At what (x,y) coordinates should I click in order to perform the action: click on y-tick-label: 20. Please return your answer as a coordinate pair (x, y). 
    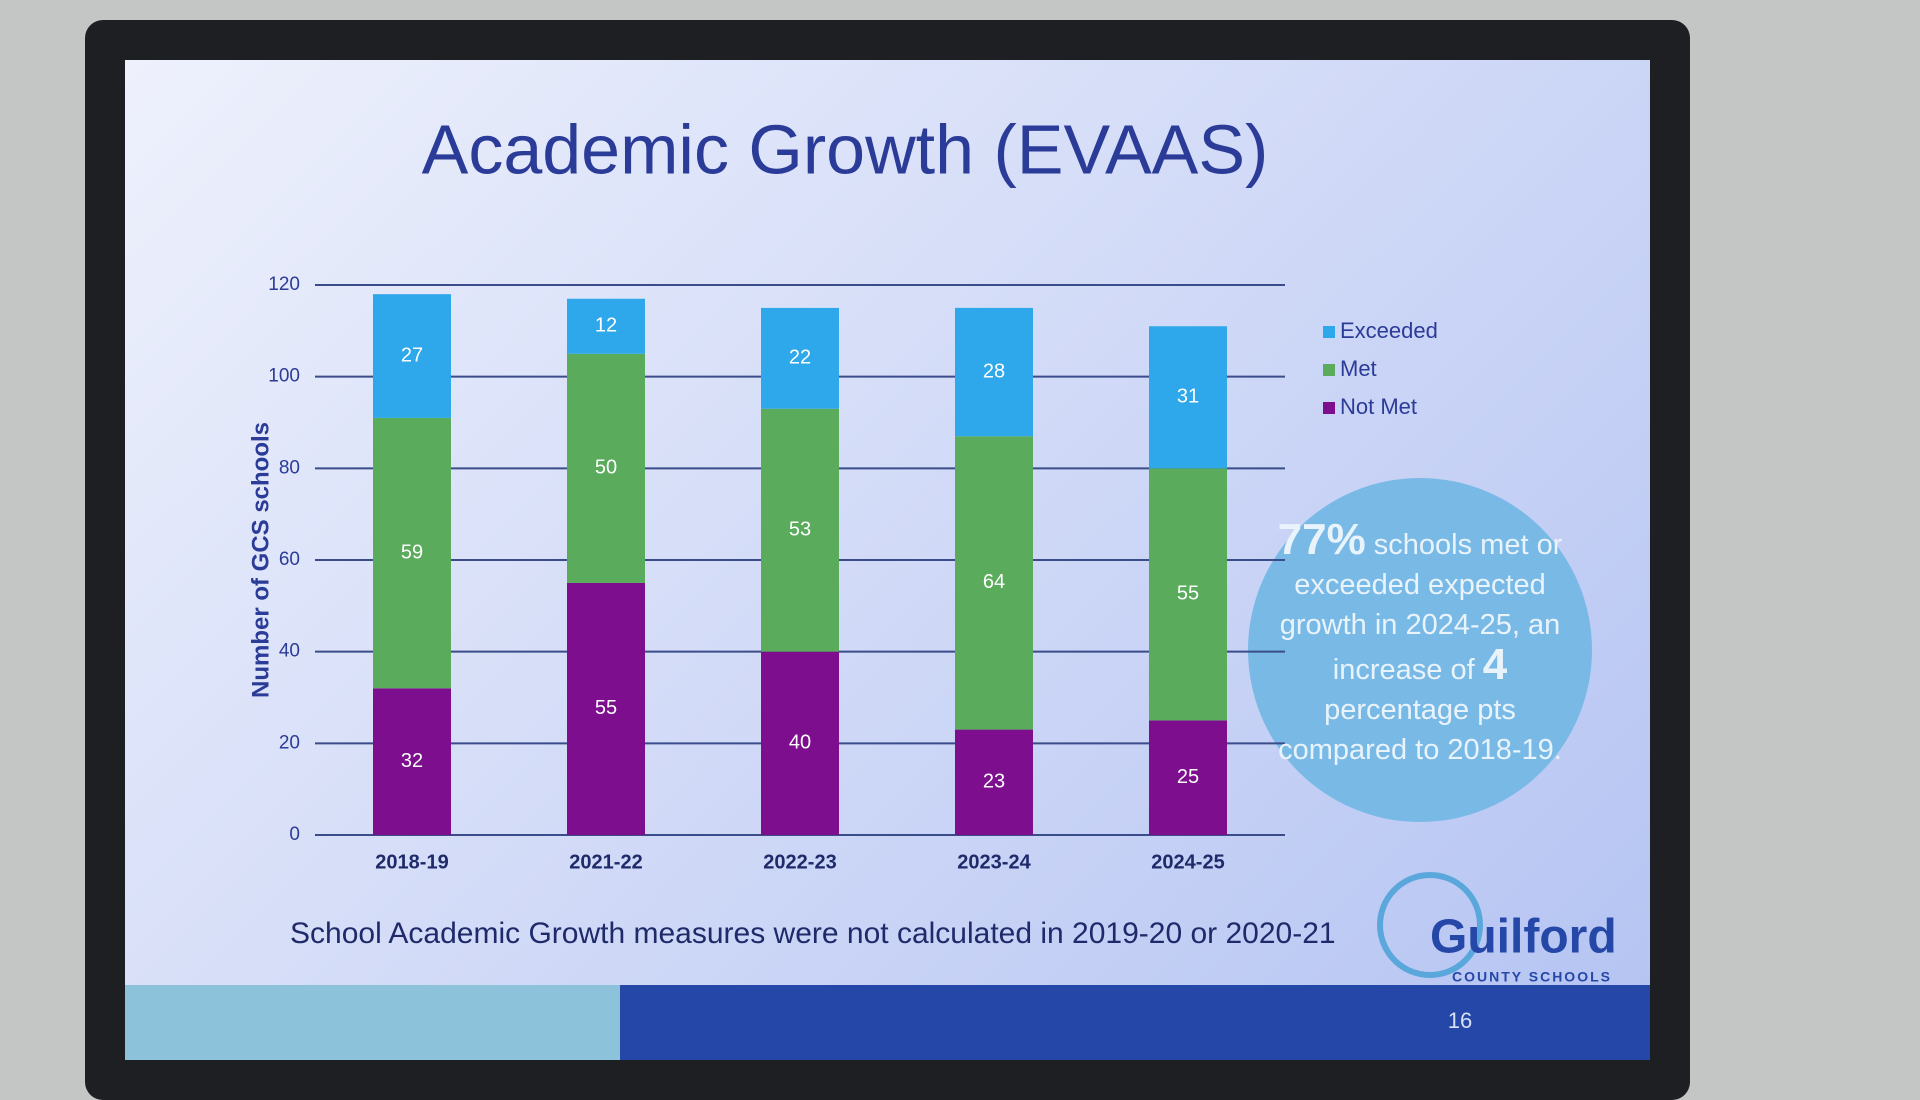
    Looking at the image, I should click on (289, 742).